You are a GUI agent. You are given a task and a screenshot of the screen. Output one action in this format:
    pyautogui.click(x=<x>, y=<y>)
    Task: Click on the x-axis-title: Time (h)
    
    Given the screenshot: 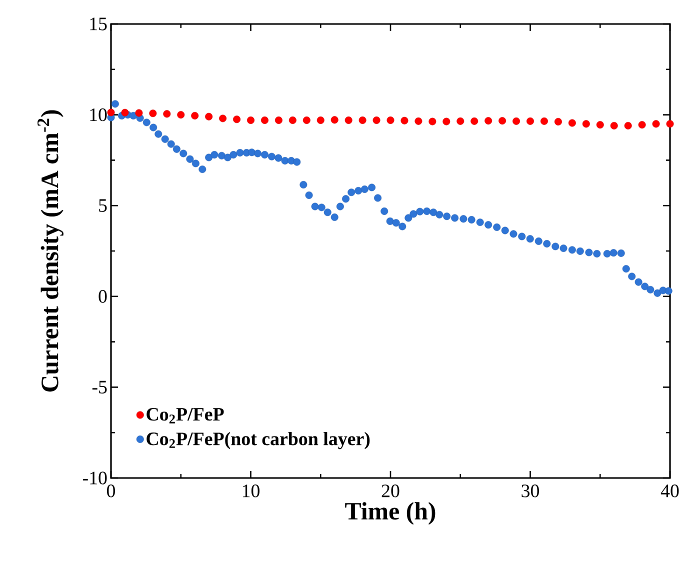 What is the action you would take?
    pyautogui.click(x=390, y=513)
    